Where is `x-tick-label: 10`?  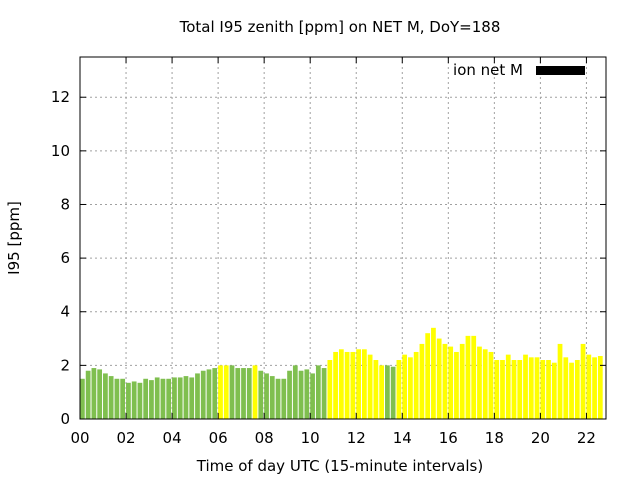
x-tick-label: 10 is located at coordinates (310, 438).